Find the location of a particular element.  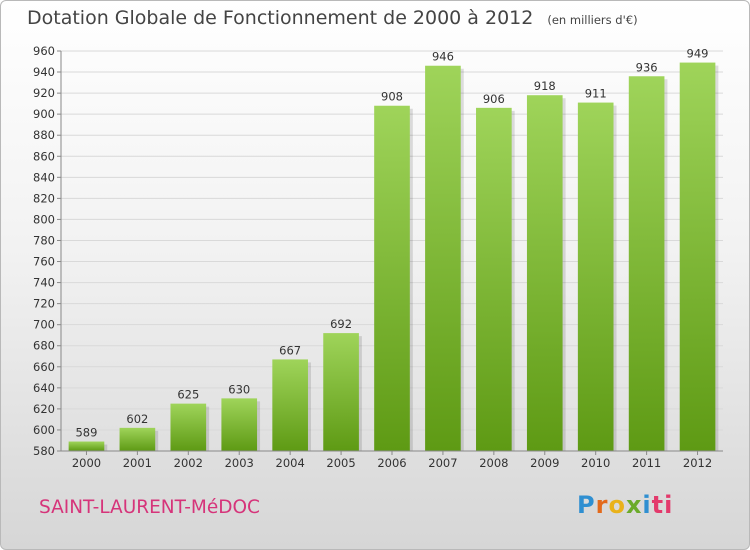

bar-2003 is located at coordinates (239, 424).